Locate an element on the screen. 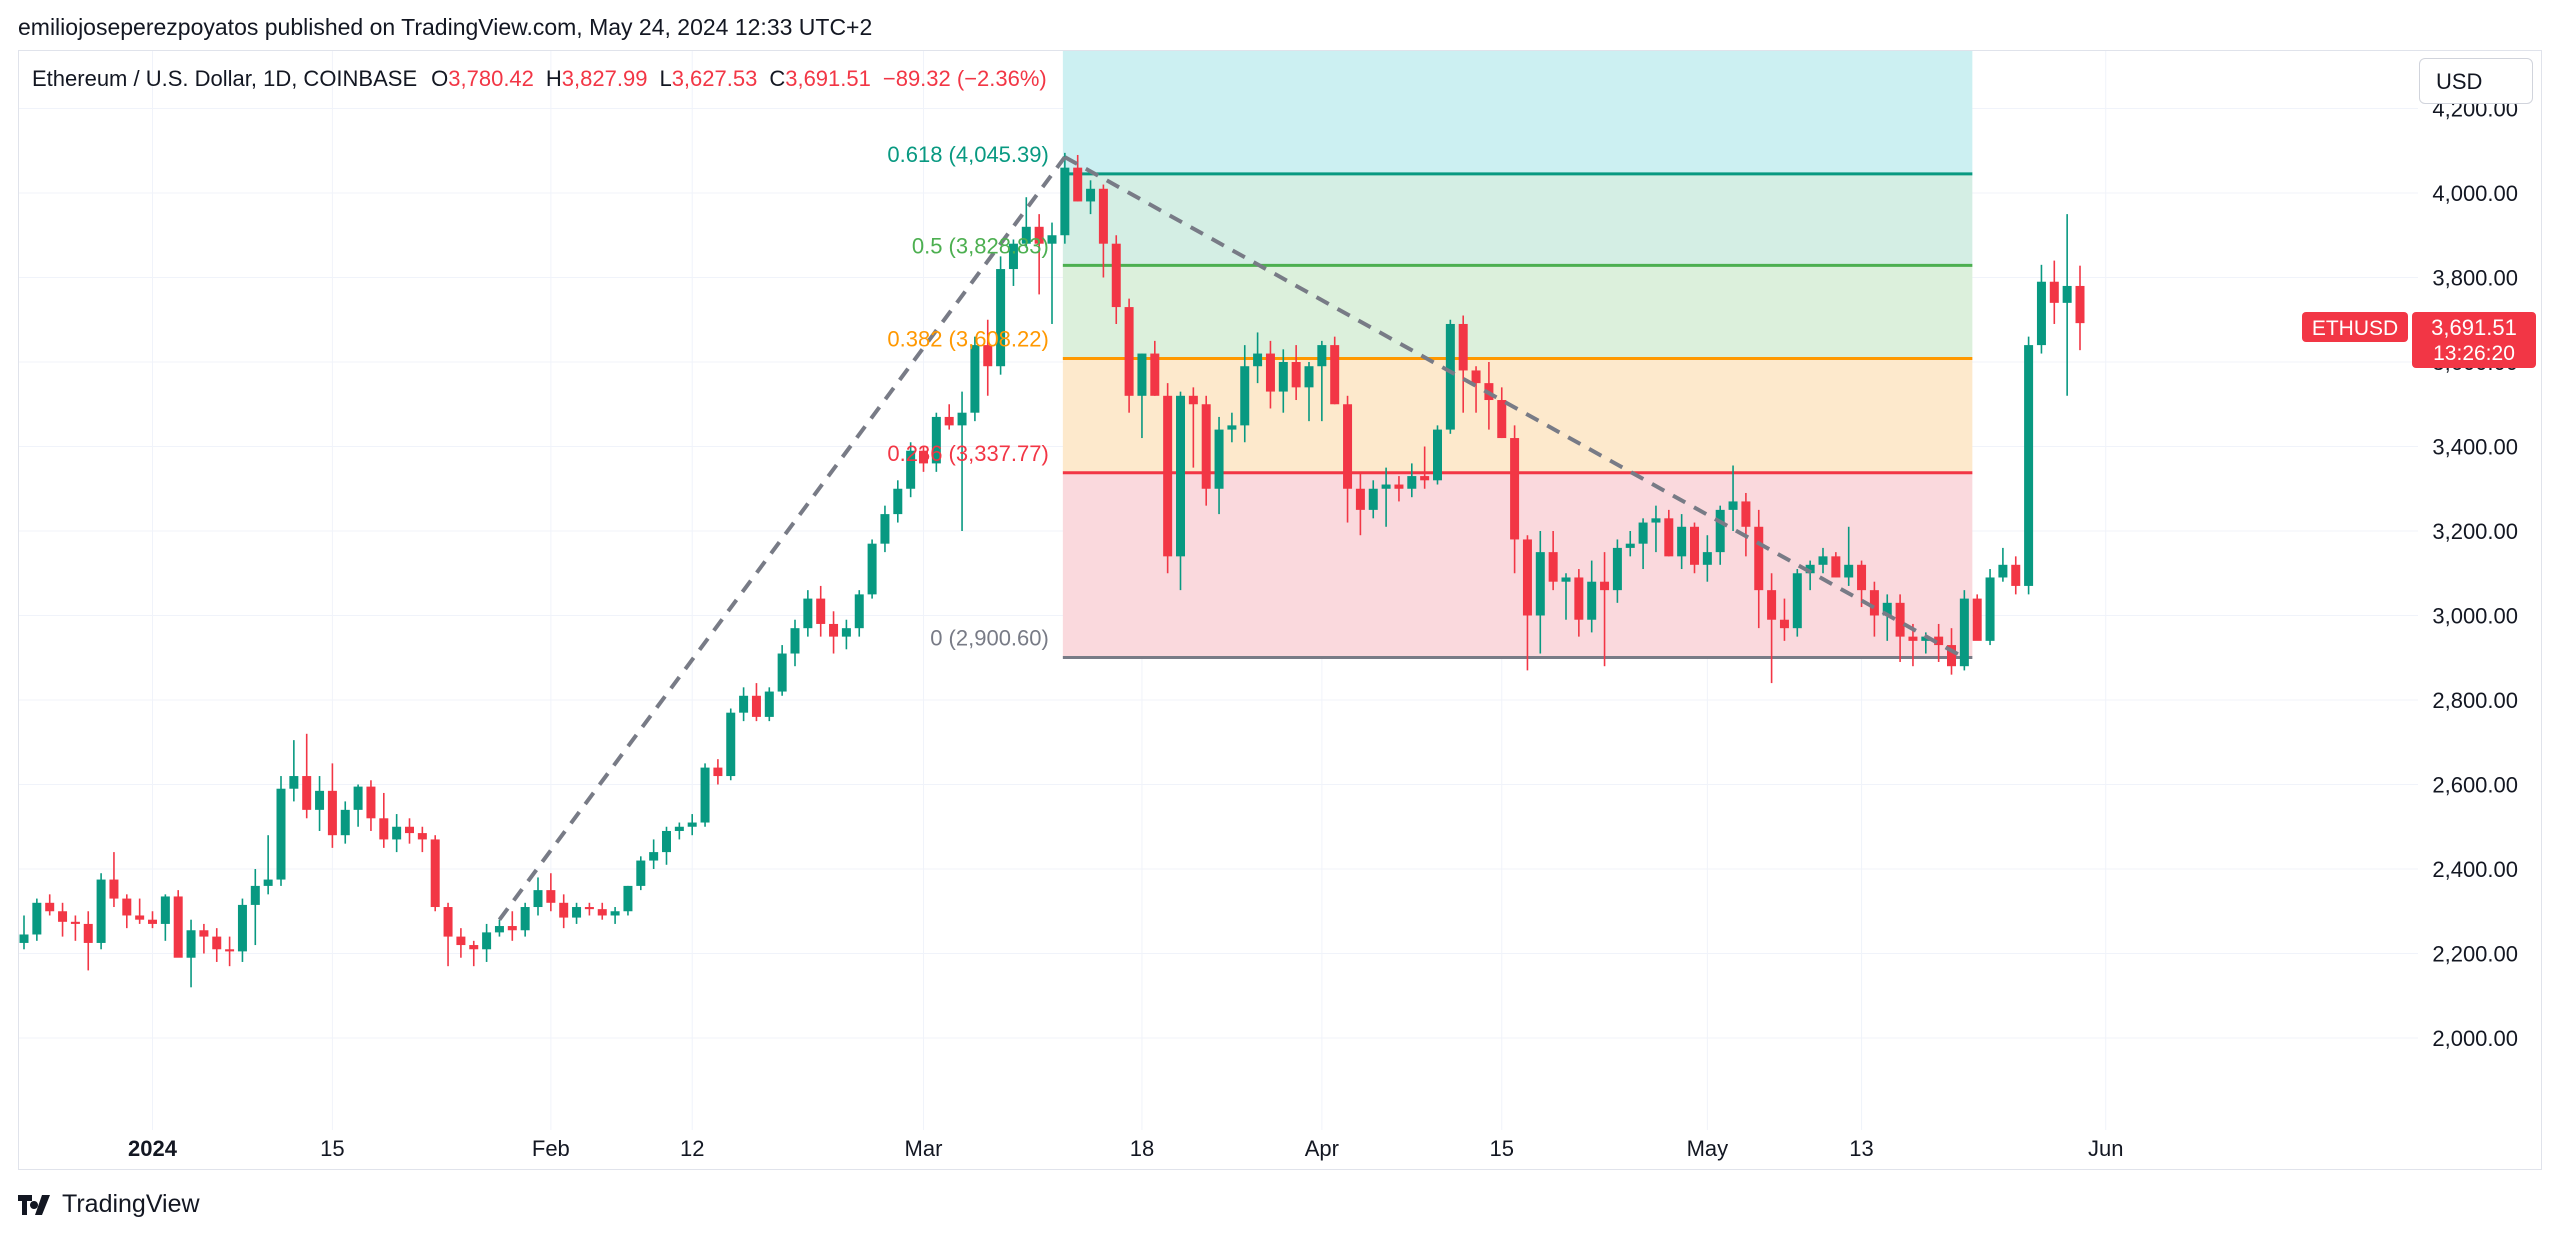 The image size is (2560, 1237). low-value: 3,627.53 is located at coordinates (714, 78).